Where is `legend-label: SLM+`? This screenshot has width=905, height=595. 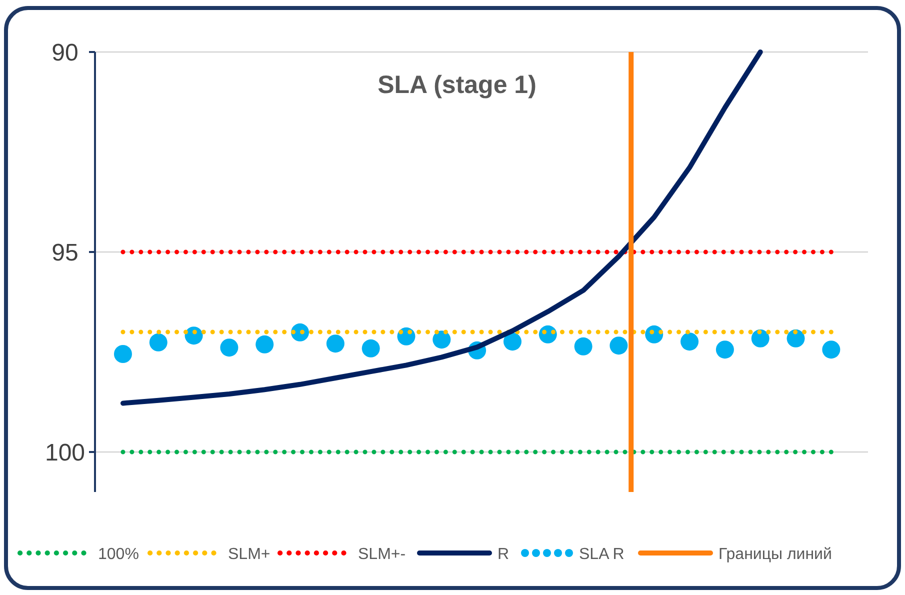
legend-label: SLM+ is located at coordinates (249, 554).